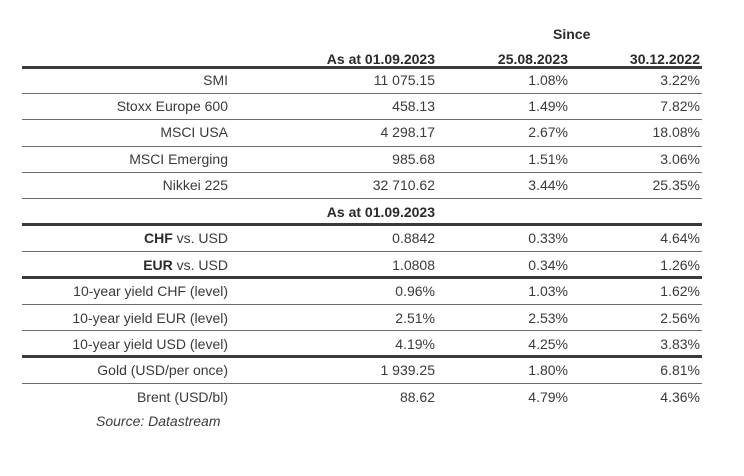 This screenshot has width=744, height=476. What do you see at coordinates (548, 318) in the screenshot?
I see `cell-since-week: 2.53%` at bounding box center [548, 318].